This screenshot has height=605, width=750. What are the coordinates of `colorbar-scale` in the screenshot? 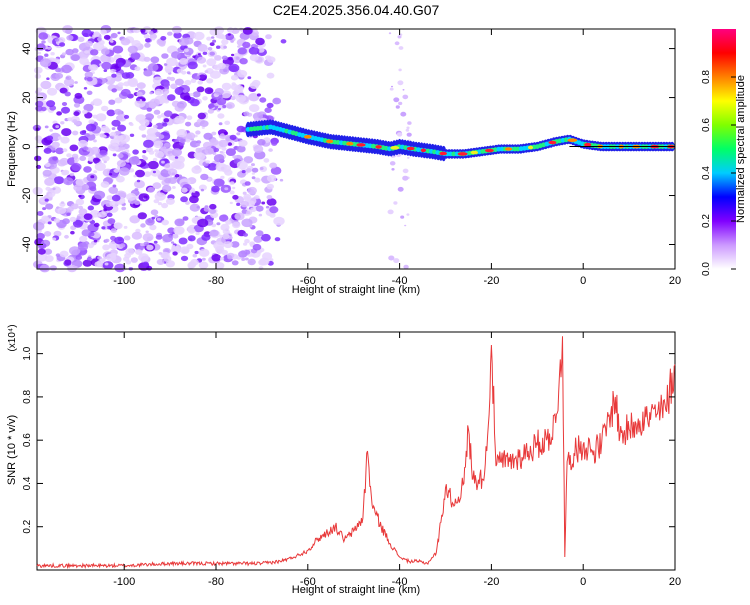 It's located at (724, 149).